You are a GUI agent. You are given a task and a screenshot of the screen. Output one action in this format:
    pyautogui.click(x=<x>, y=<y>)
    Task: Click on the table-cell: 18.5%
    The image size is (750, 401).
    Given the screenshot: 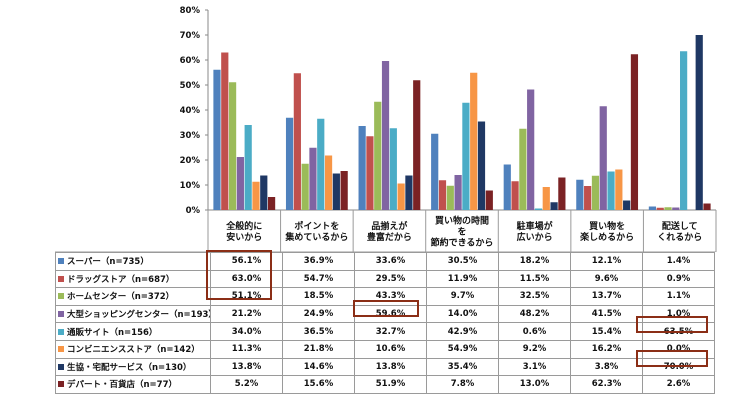 What is the action you would take?
    pyautogui.click(x=318, y=296)
    